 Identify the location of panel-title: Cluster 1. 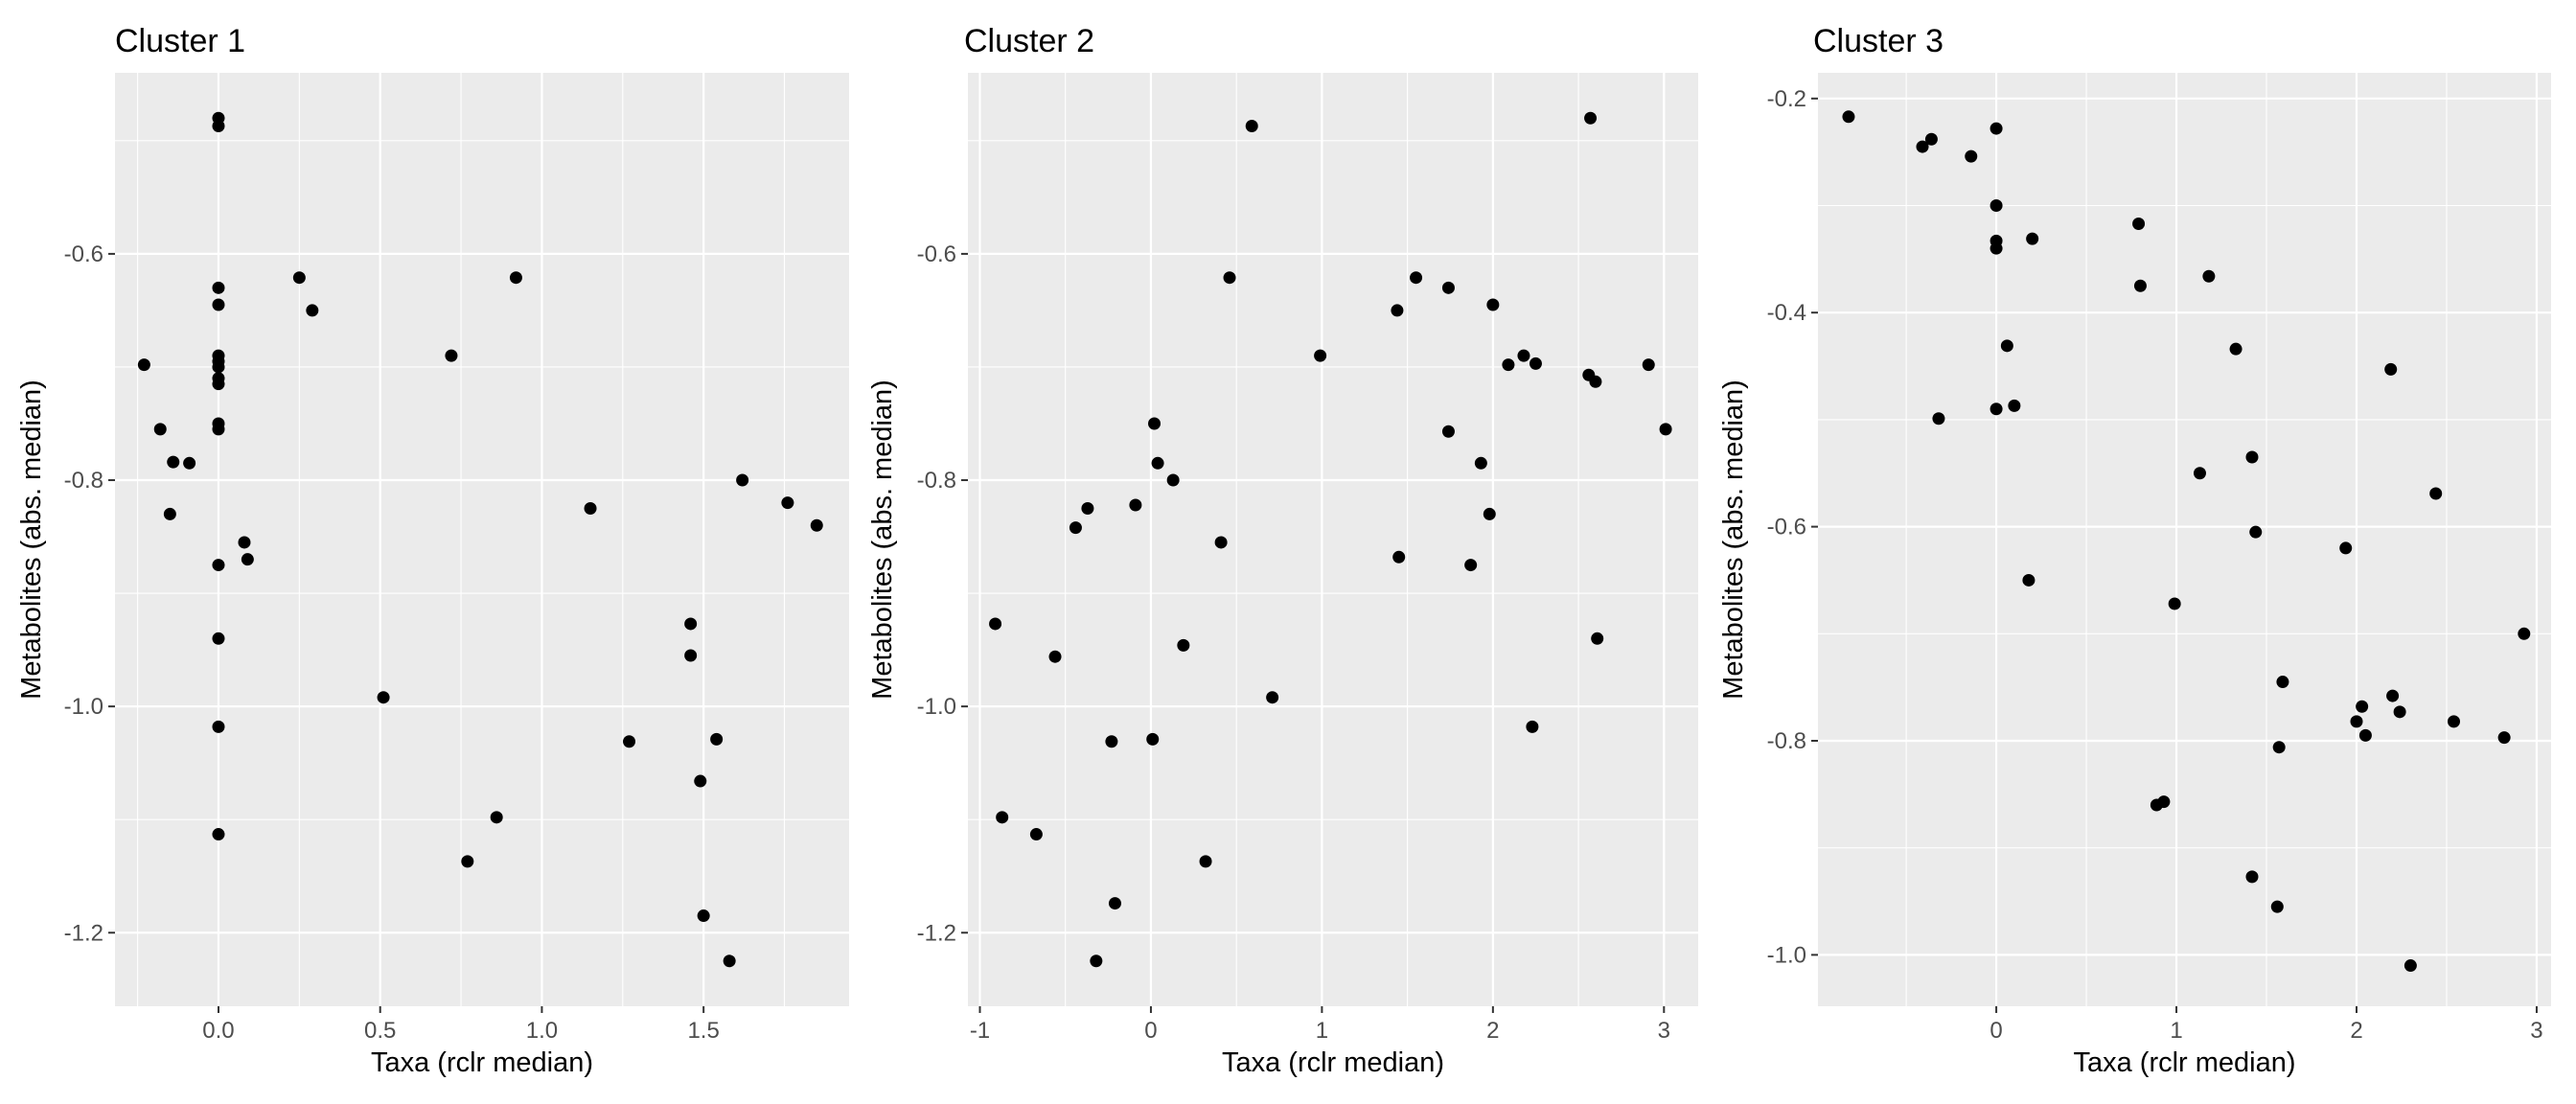
(180, 41).